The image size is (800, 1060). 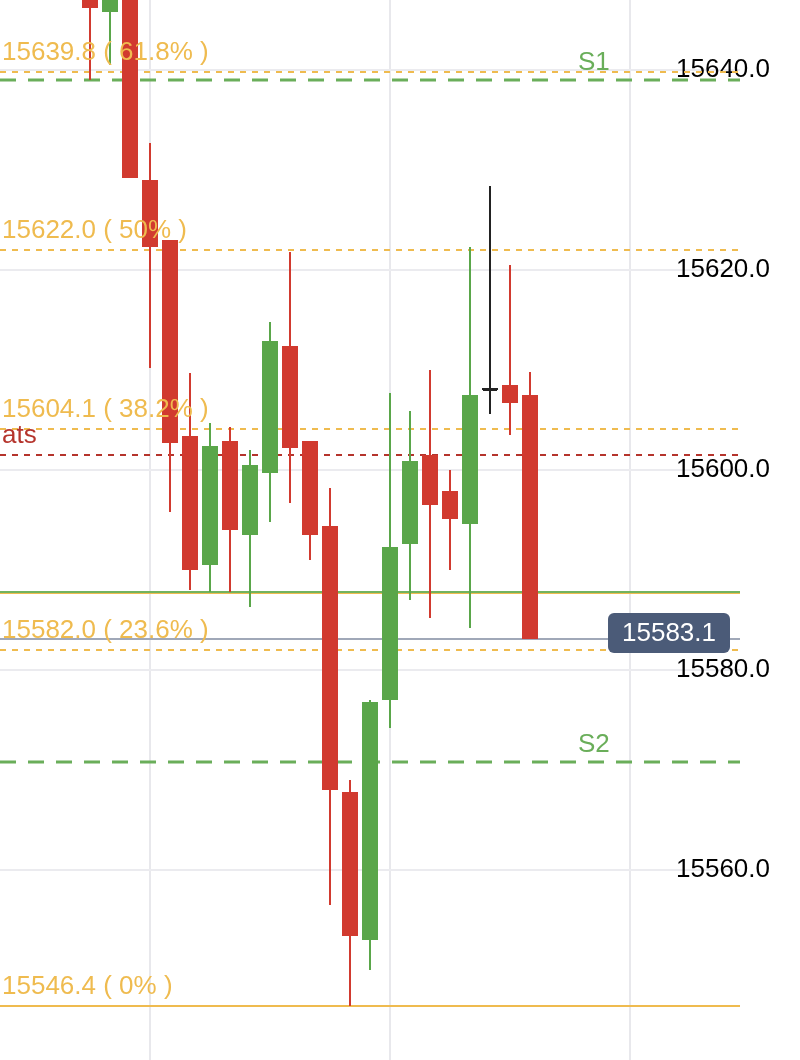 What do you see at coordinates (19, 434) in the screenshot?
I see `ref-line-label: ats` at bounding box center [19, 434].